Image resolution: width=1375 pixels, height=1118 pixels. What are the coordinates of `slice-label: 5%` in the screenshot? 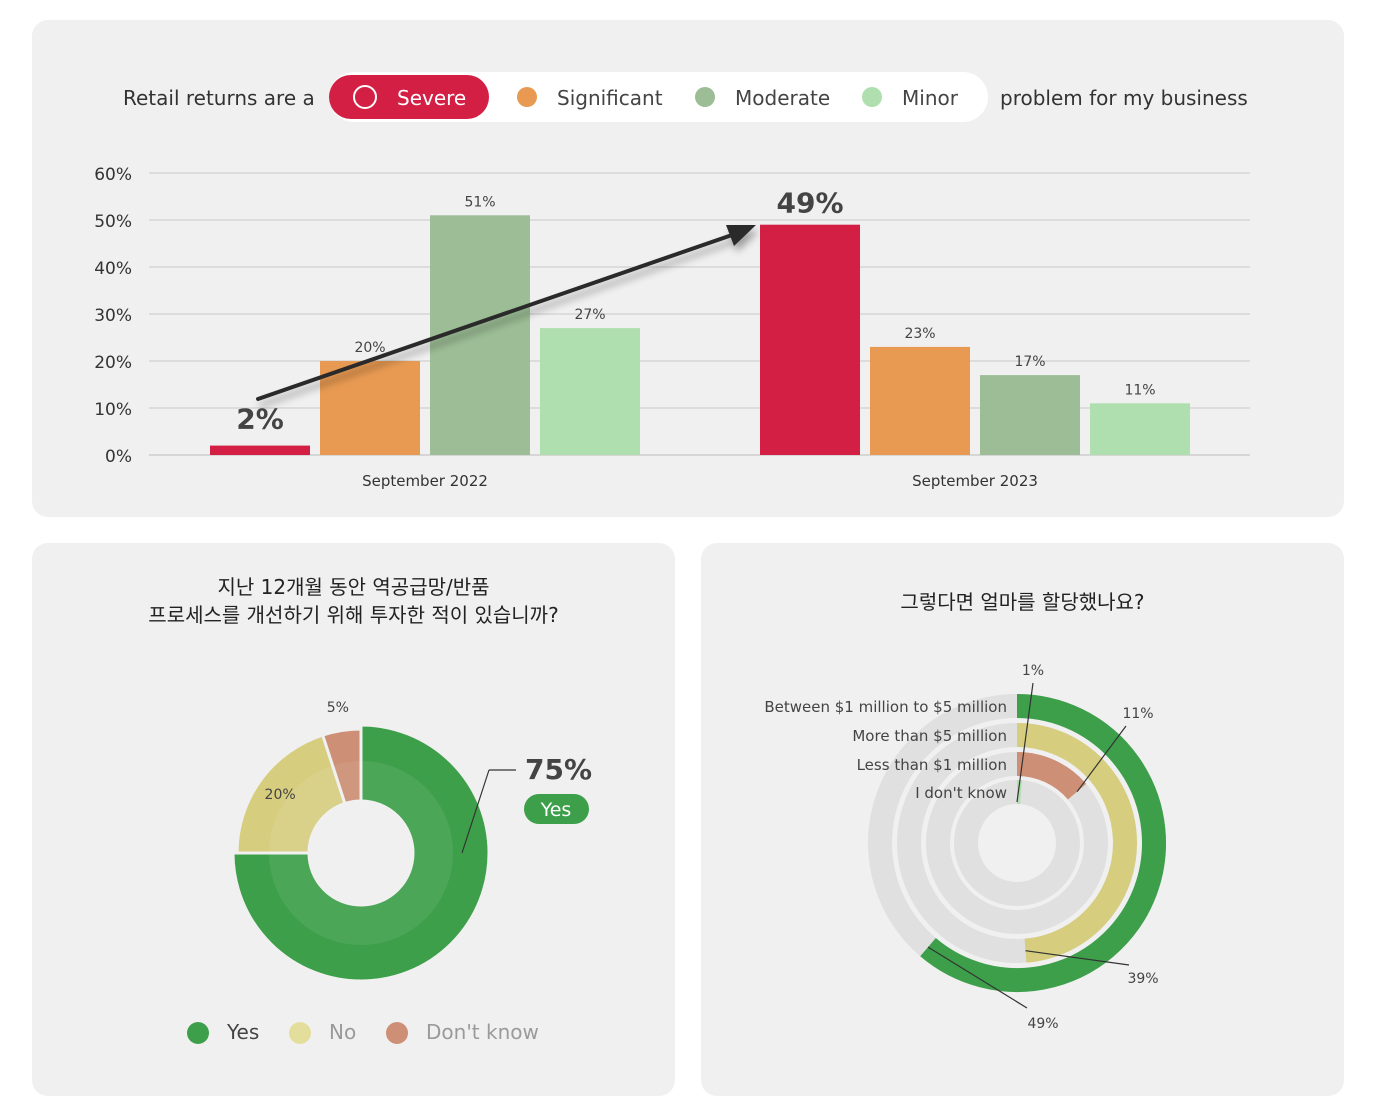 It's located at (338, 708).